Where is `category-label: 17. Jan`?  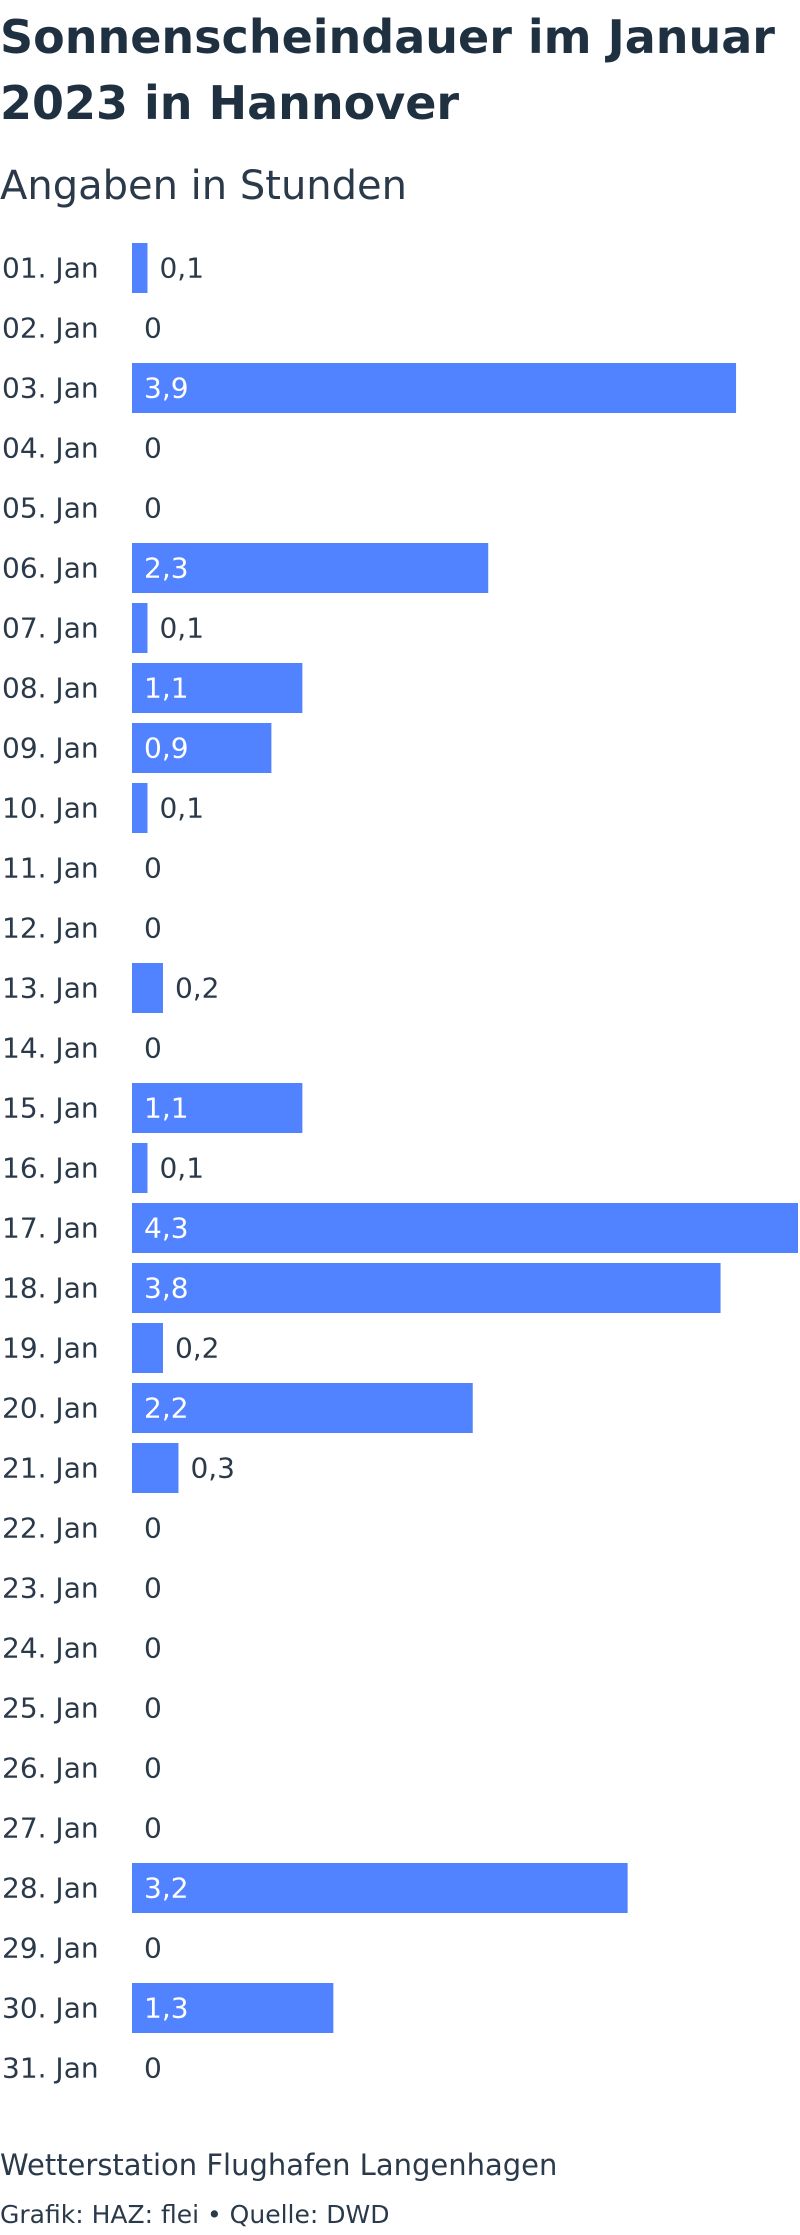 category-label: 17. Jan is located at coordinates (50, 1228).